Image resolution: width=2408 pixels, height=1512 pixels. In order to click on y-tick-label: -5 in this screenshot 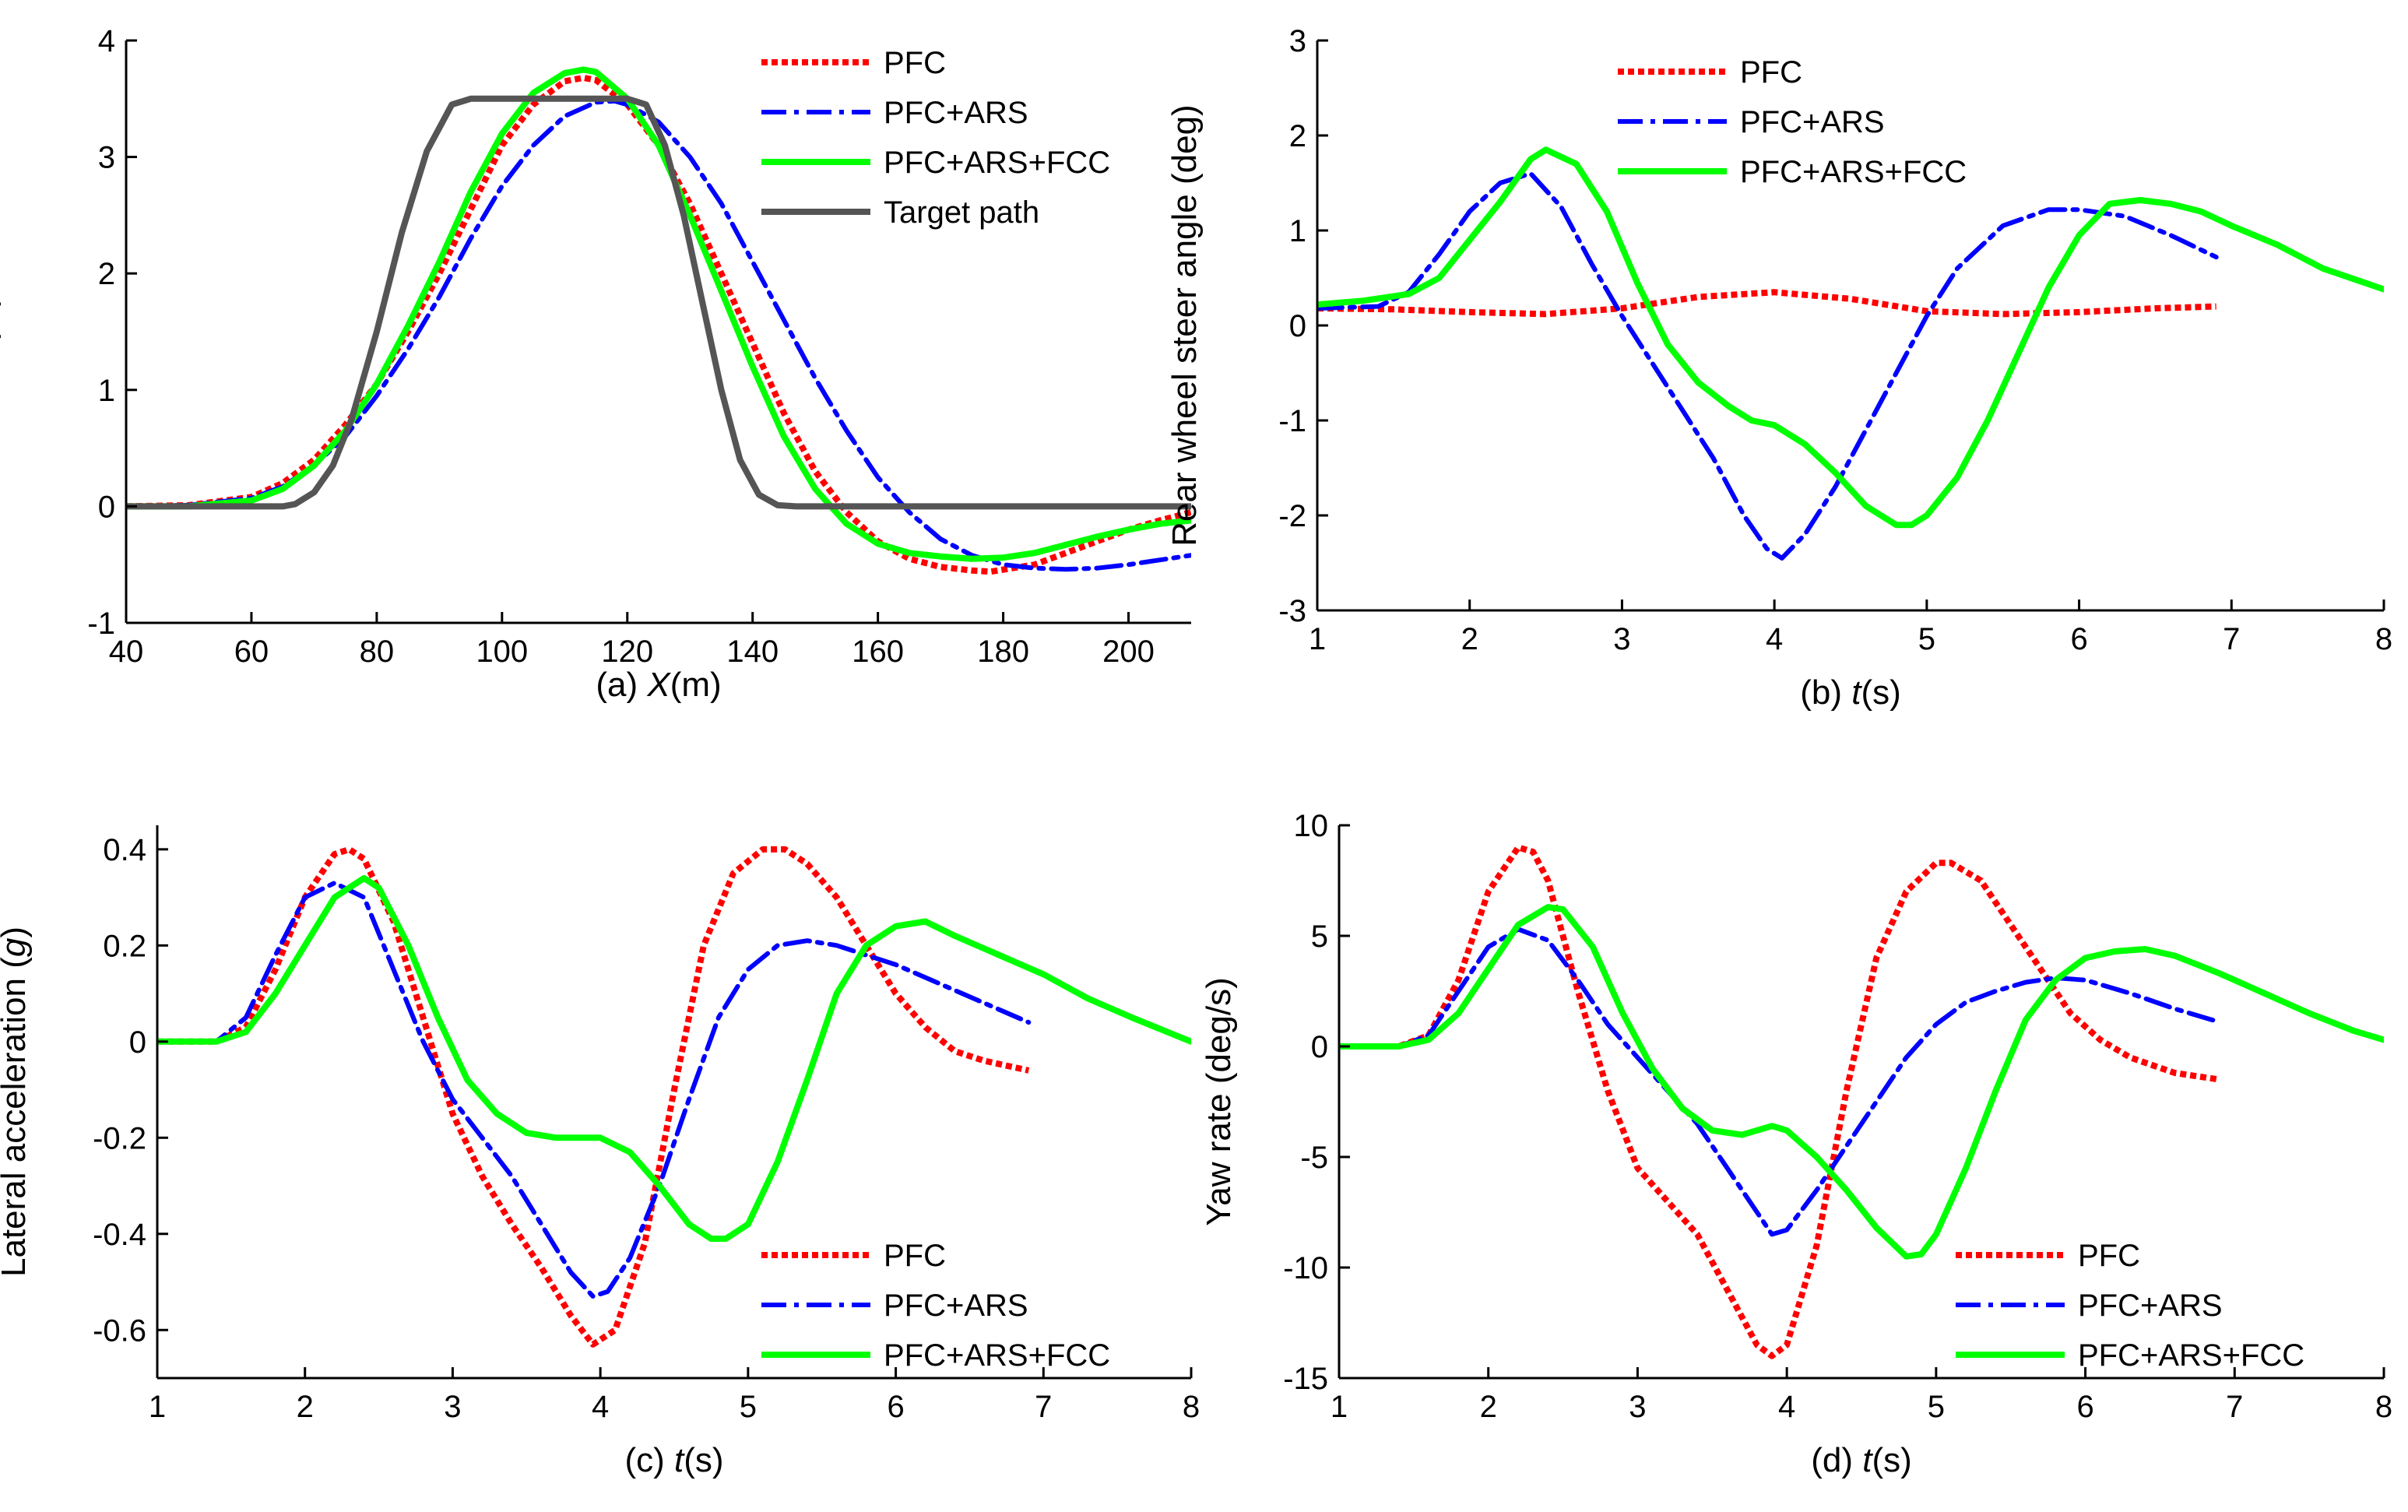, I will do `click(1314, 1158)`.